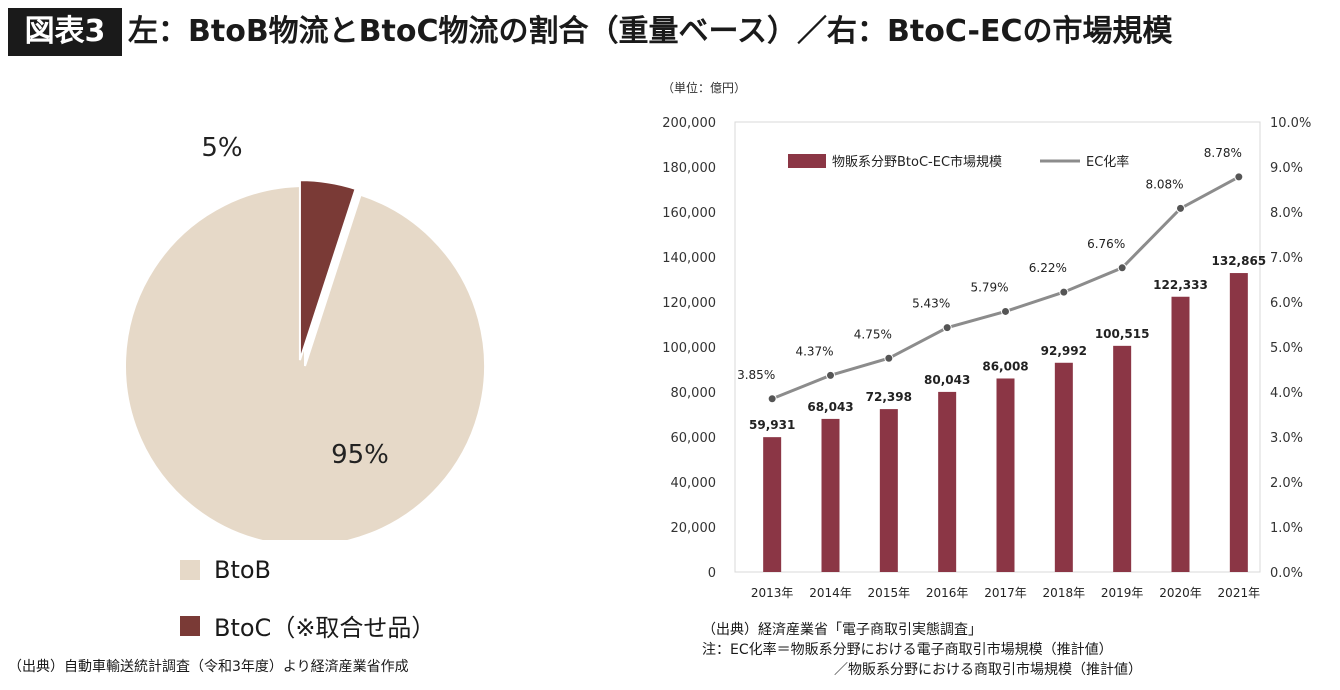  Describe the element at coordinates (1180, 285) in the screenshot. I see `bar-data-label: 122,333` at that location.